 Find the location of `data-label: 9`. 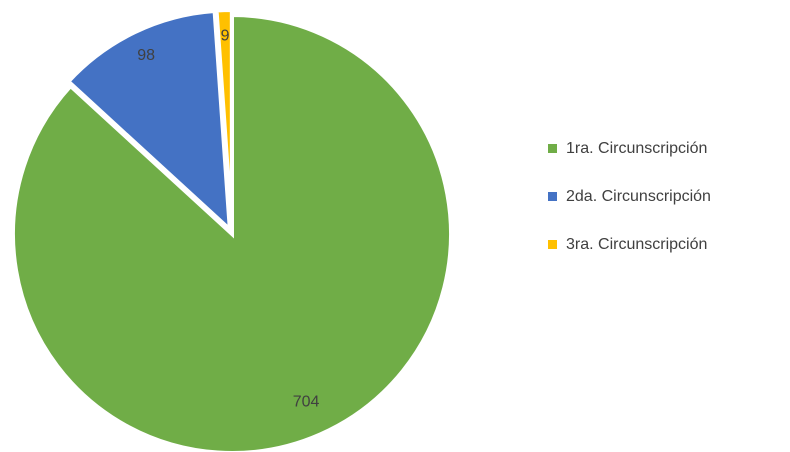

data-label: 9 is located at coordinates (225, 36).